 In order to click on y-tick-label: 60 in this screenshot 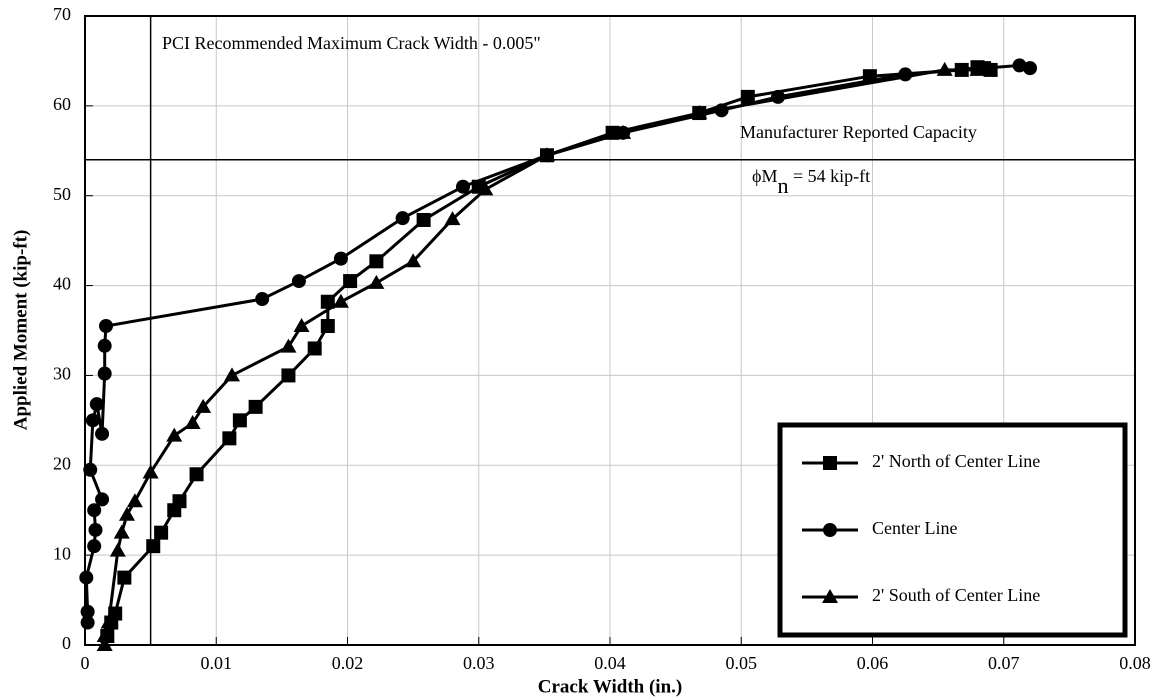, I will do `click(62, 104)`.